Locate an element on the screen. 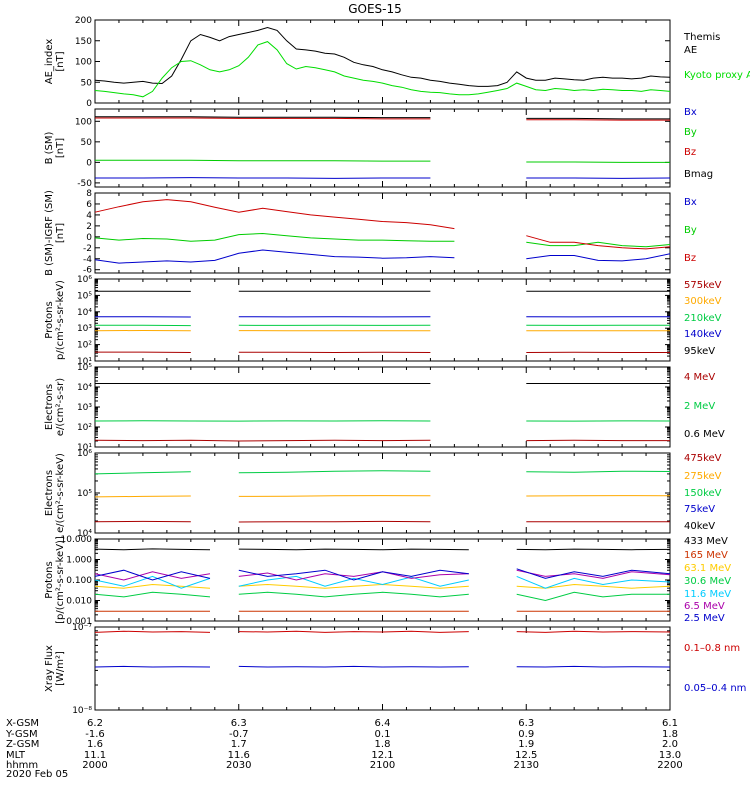  legend-entry: 75keV is located at coordinates (699, 509).